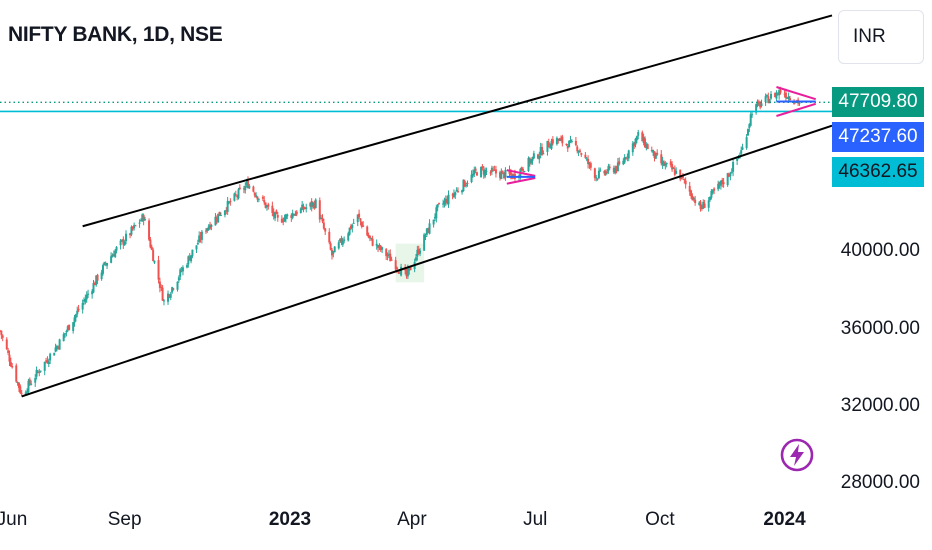  Describe the element at coordinates (881, 37) in the screenshot. I see `currency-button: INR` at that location.